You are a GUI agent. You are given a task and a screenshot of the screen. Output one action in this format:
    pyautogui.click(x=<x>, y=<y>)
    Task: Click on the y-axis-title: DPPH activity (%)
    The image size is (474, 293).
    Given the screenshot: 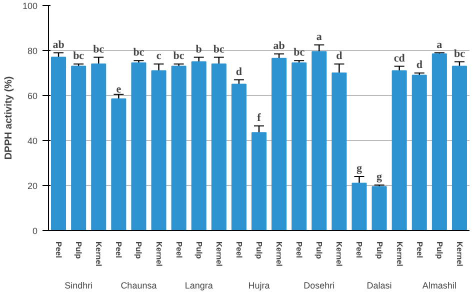 What is the action you would take?
    pyautogui.click(x=8, y=118)
    